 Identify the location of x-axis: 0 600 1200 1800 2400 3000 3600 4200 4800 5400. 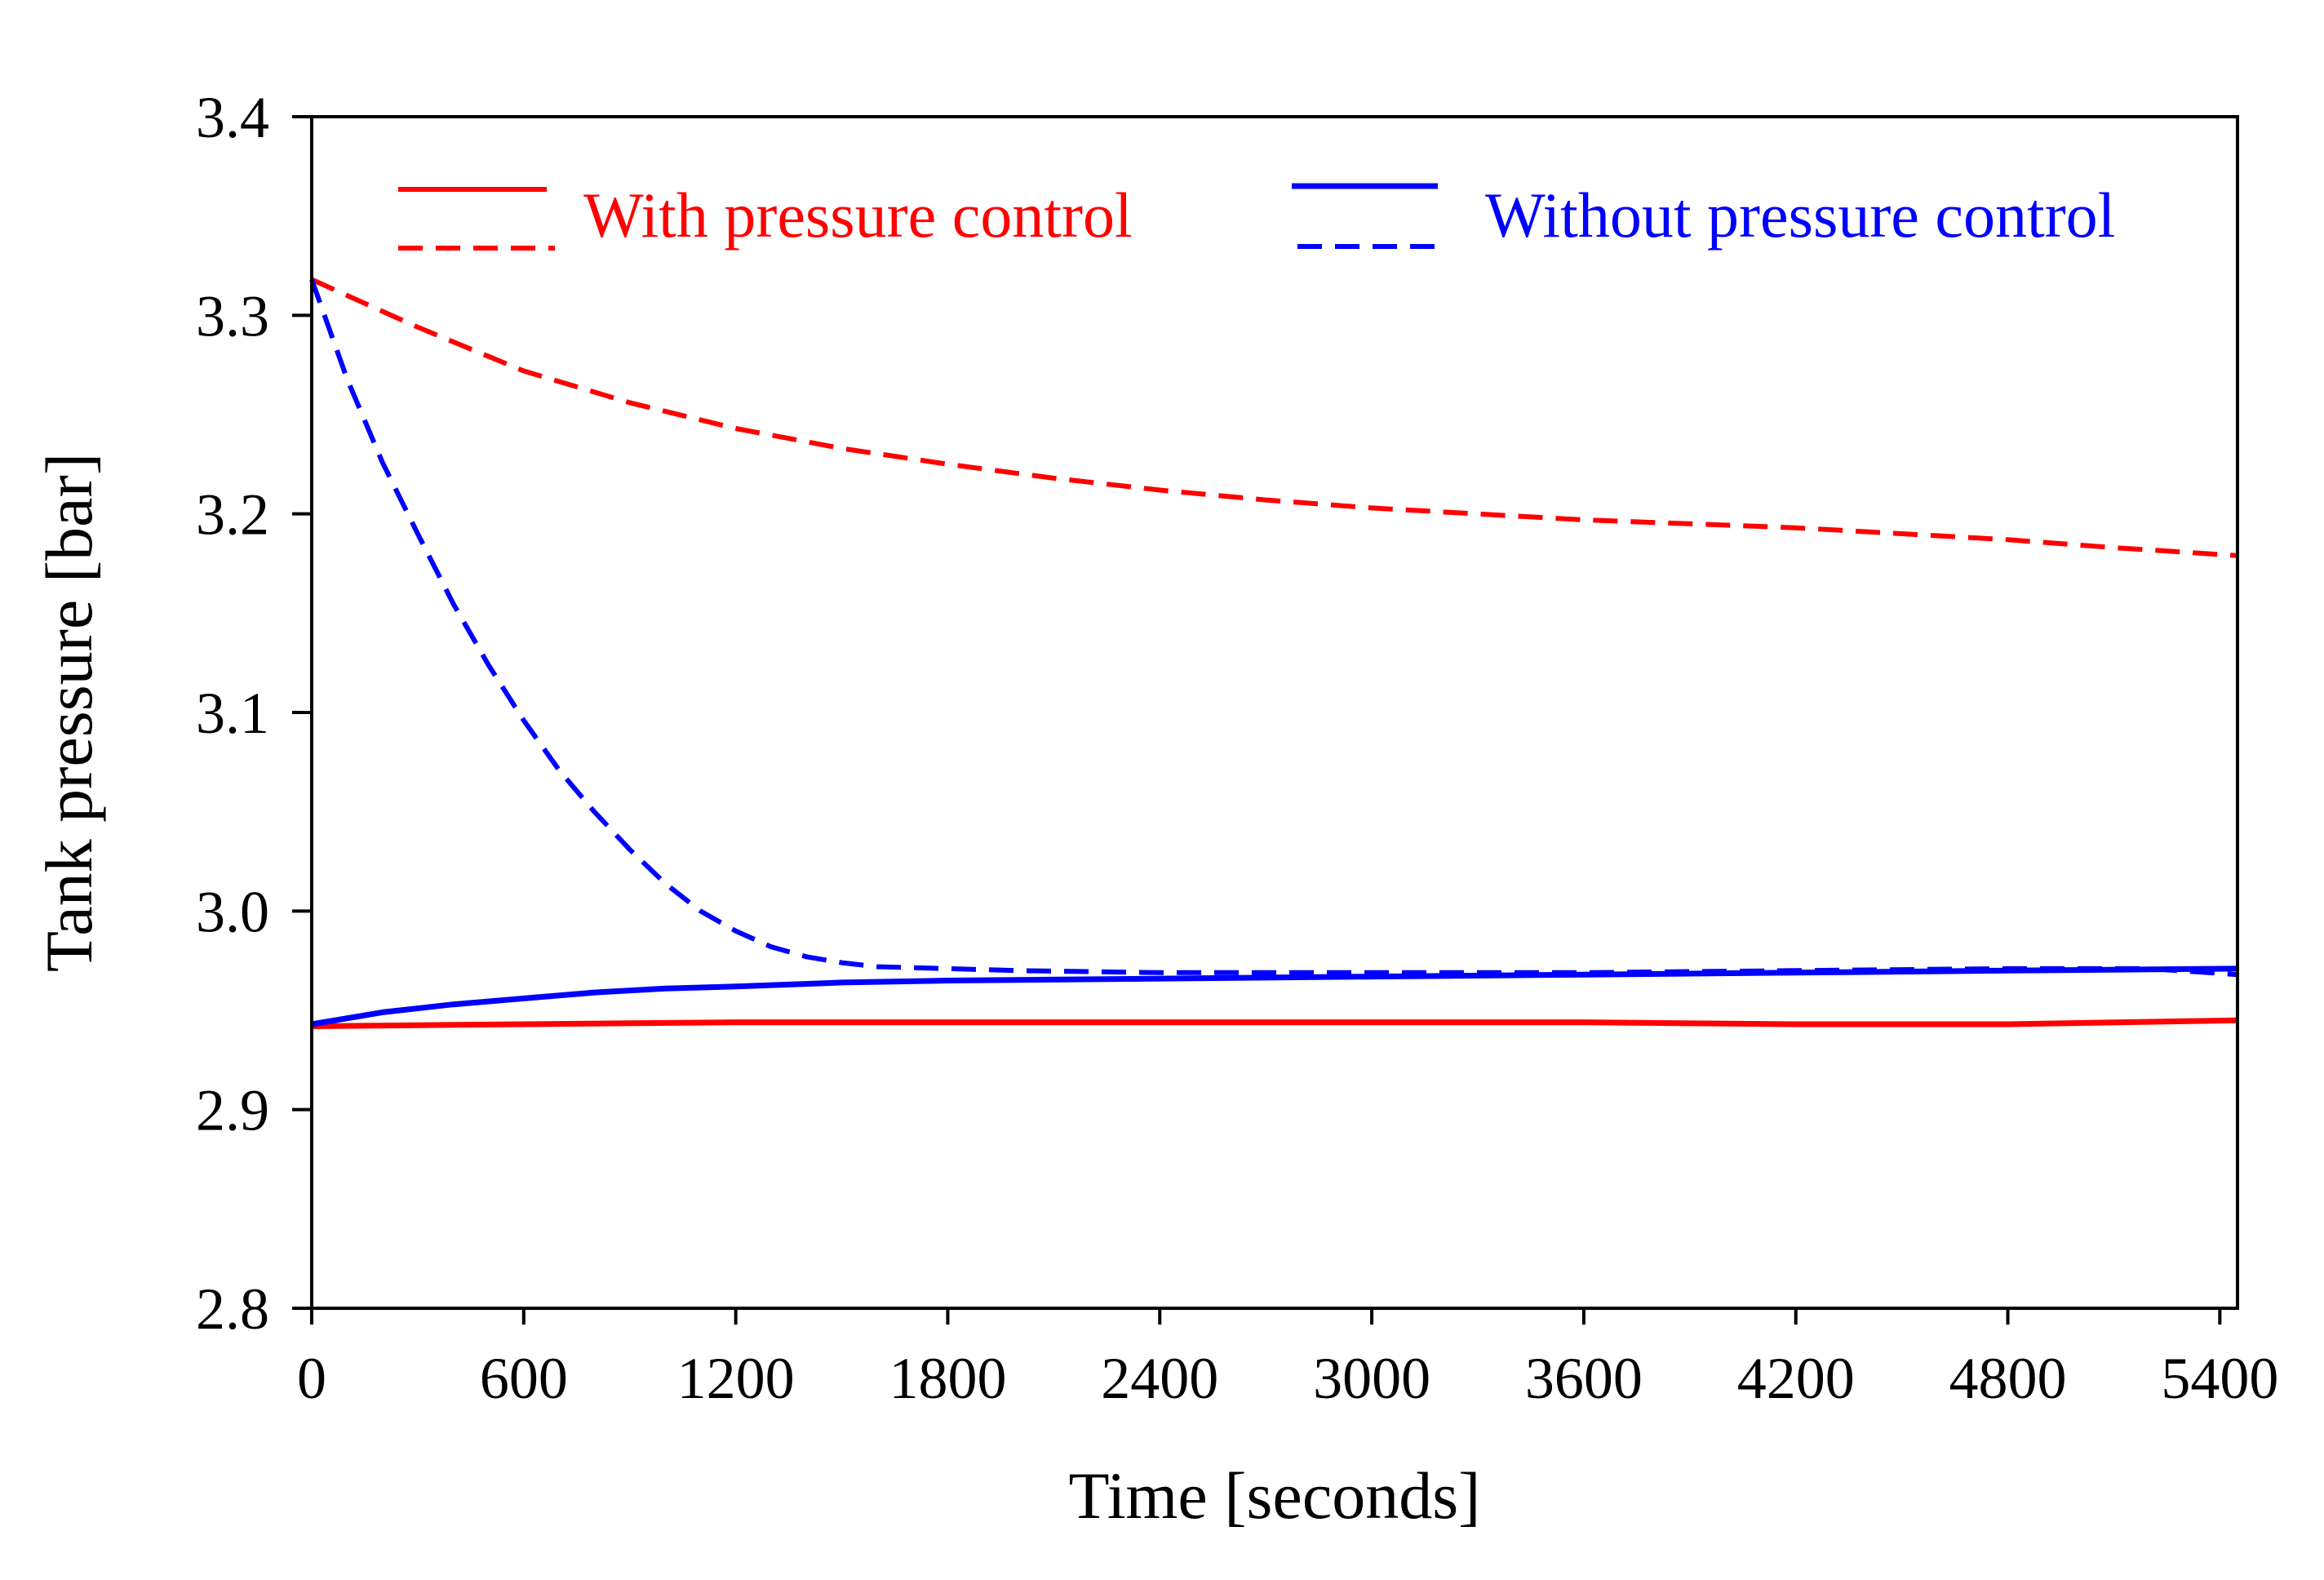
(1287, 1359).